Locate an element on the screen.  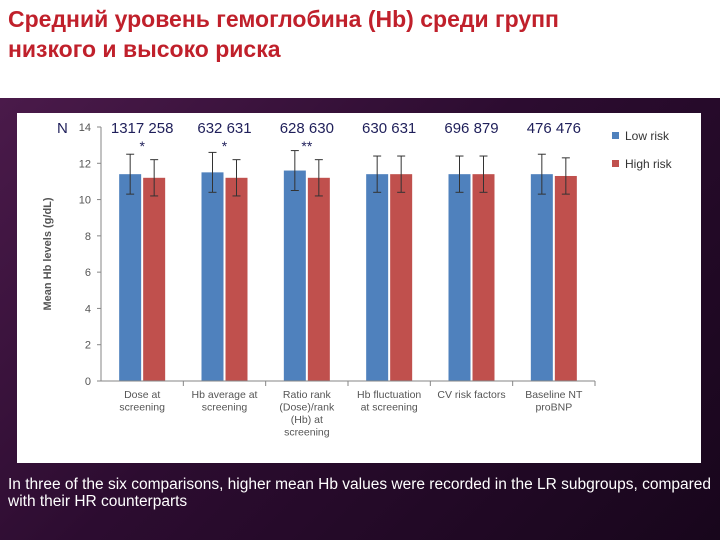
y-tick-label: 10 is located at coordinates (85, 201).